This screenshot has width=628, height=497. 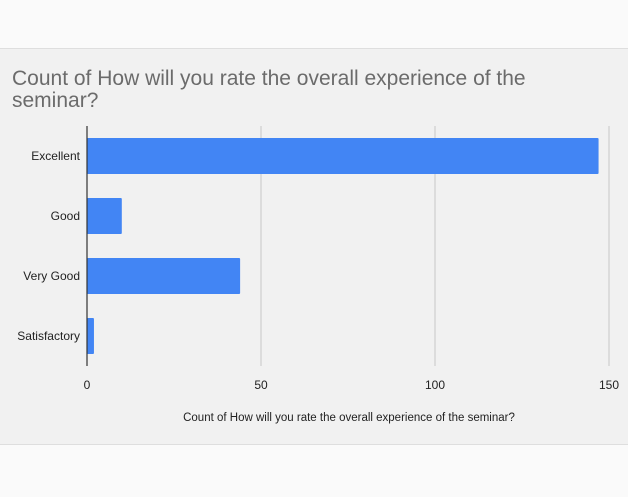 What do you see at coordinates (104, 216) in the screenshot?
I see `bar-good` at bounding box center [104, 216].